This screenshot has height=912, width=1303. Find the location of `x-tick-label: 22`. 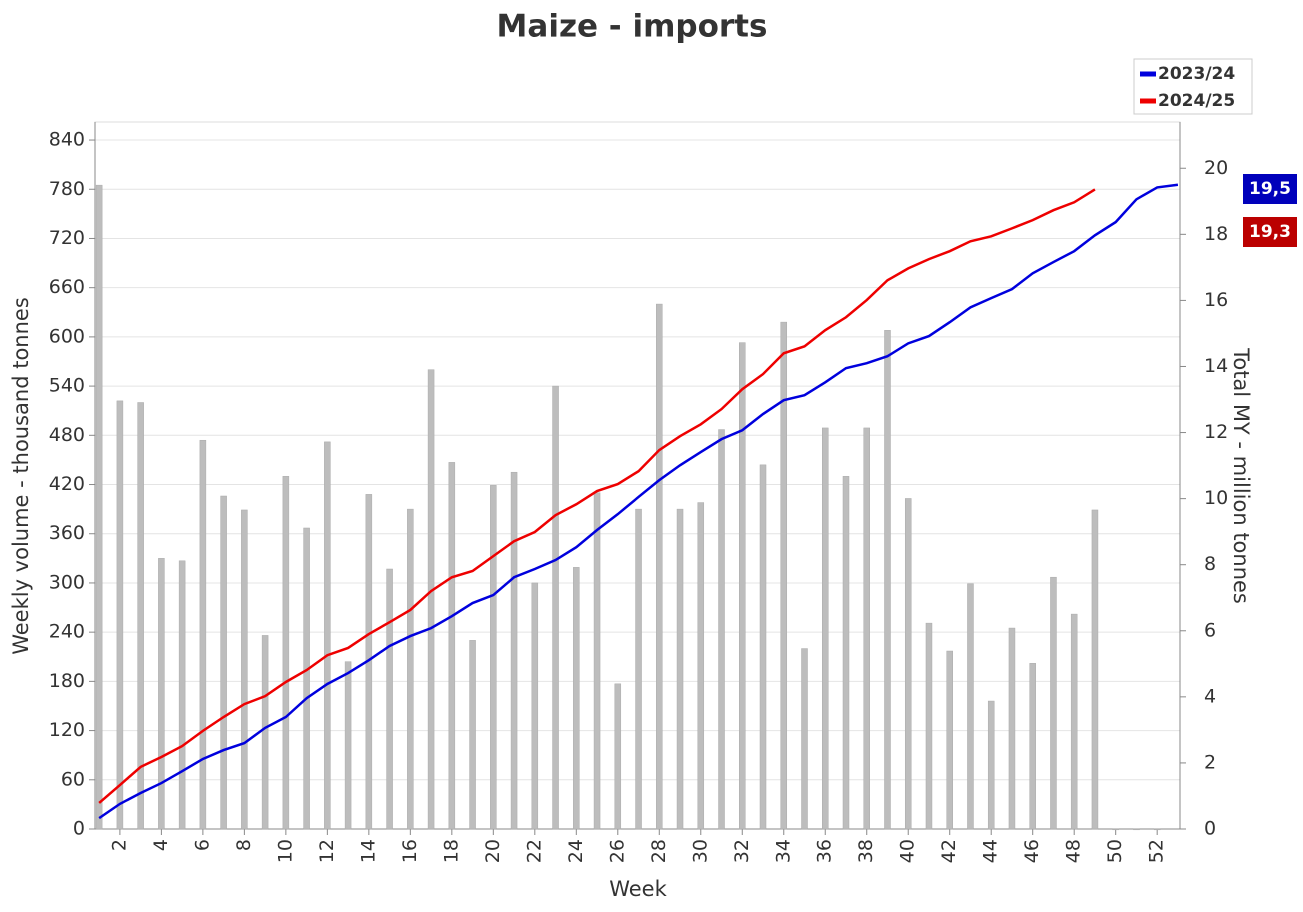

x-tick-label: 22 is located at coordinates (534, 851).